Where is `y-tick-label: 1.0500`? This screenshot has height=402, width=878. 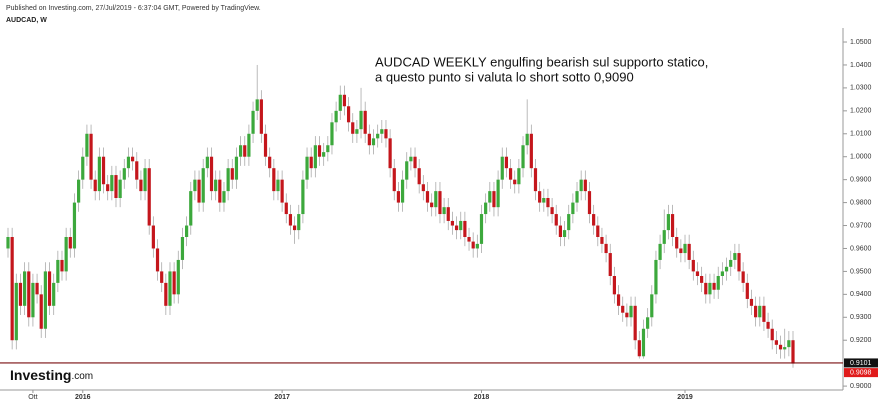 y-tick-label: 1.0500 is located at coordinates (861, 42).